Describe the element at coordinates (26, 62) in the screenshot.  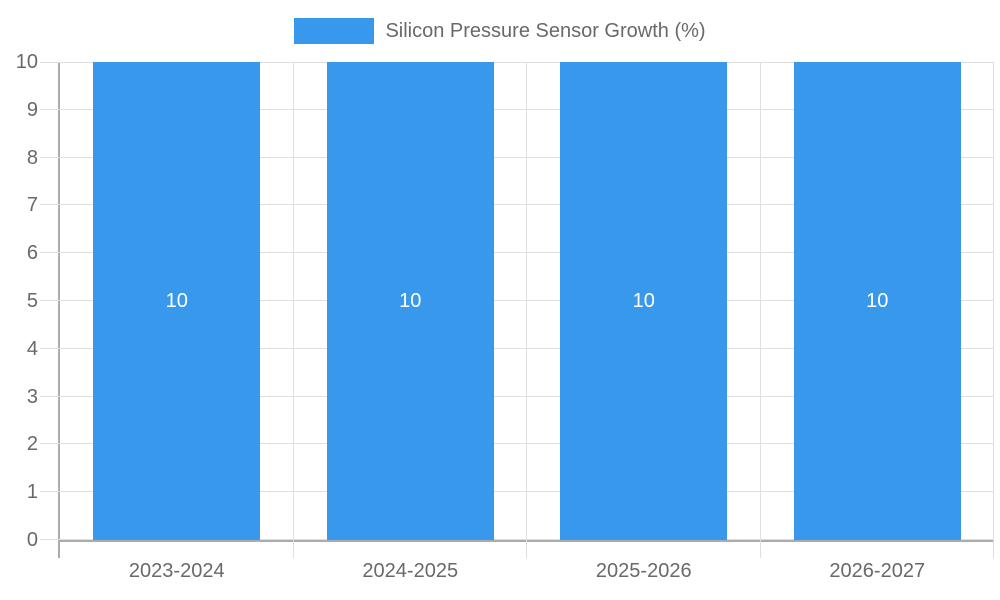
I see `y-axis-tick-label: 10` at that location.